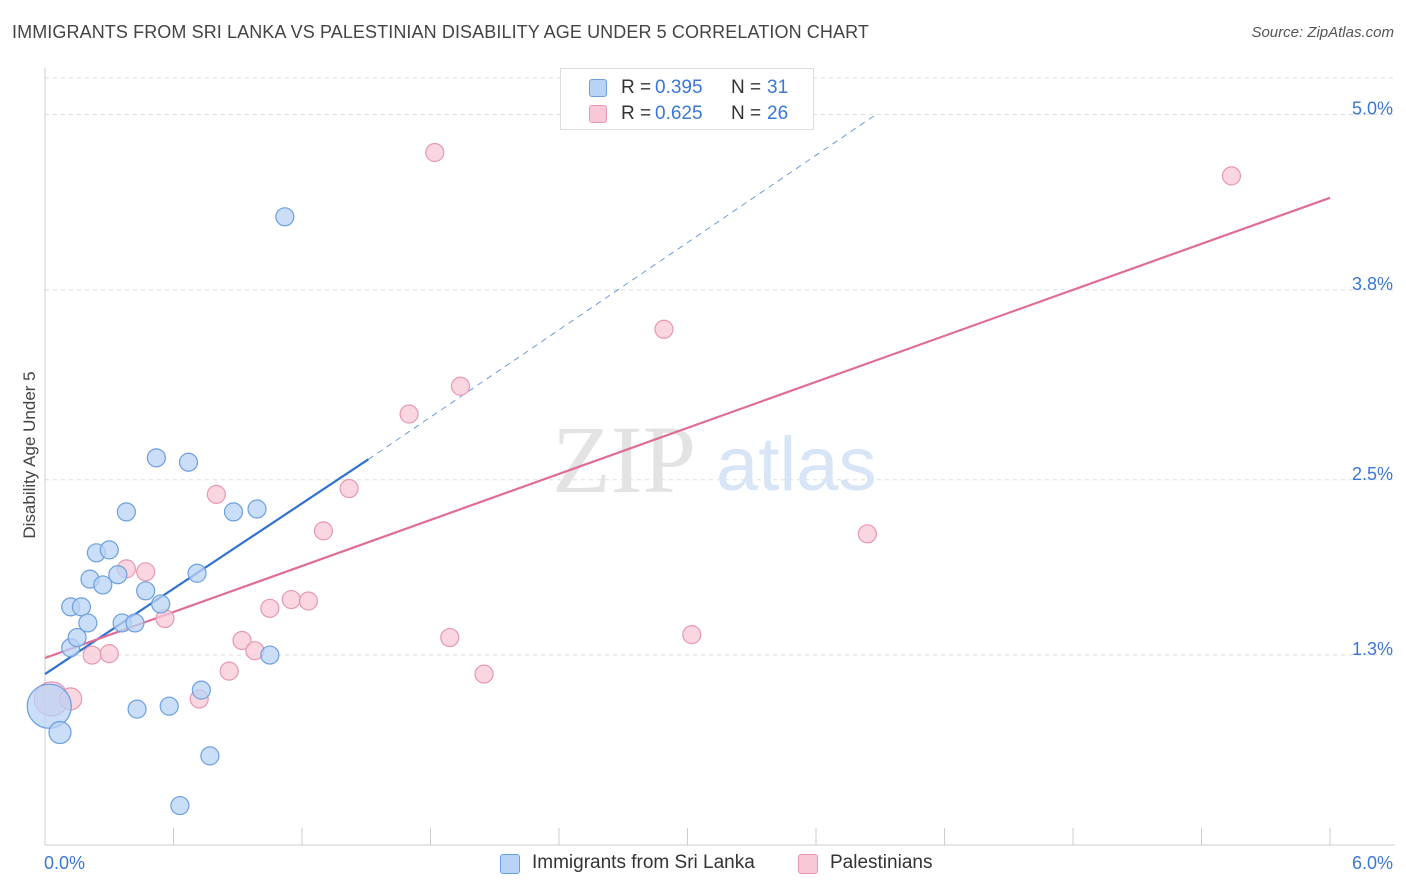  I want to click on watermark-atlas: atlas, so click(796, 464).